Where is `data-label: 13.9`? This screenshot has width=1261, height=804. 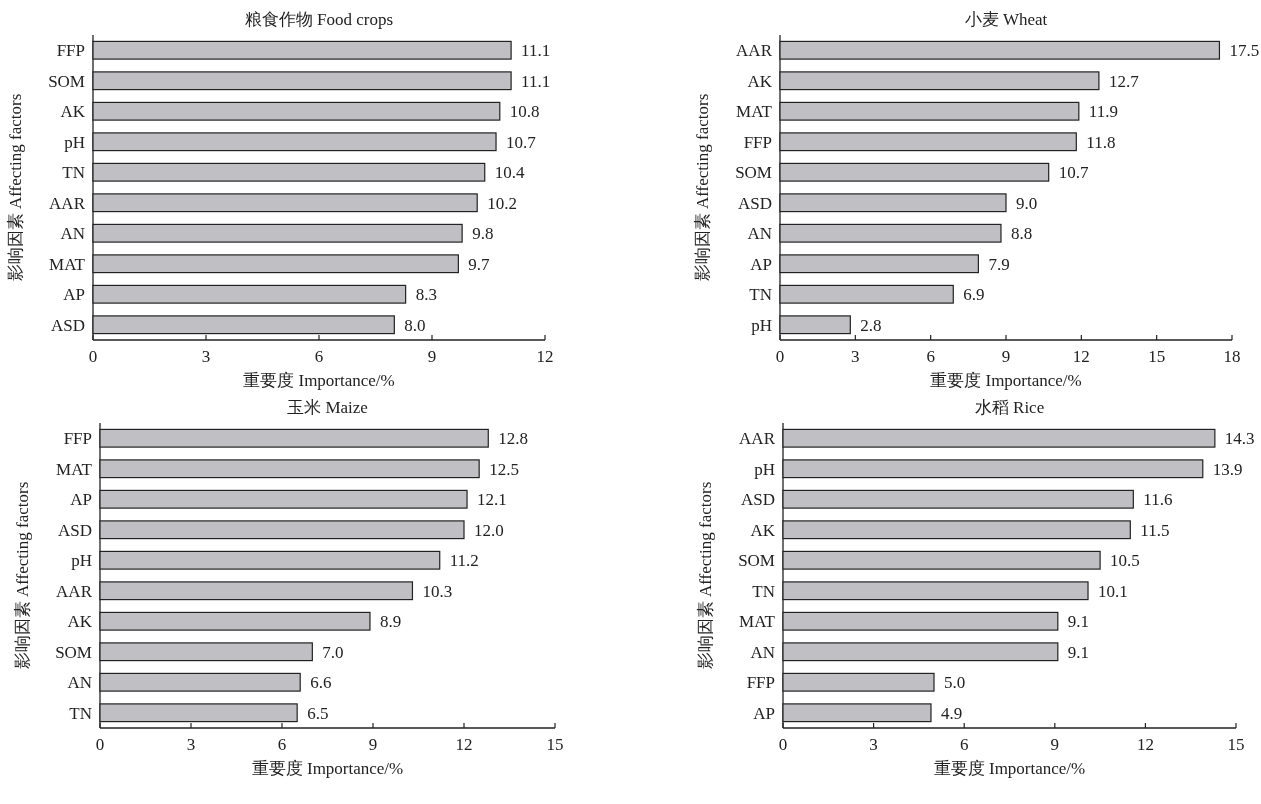
data-label: 13.9 is located at coordinates (1227, 469).